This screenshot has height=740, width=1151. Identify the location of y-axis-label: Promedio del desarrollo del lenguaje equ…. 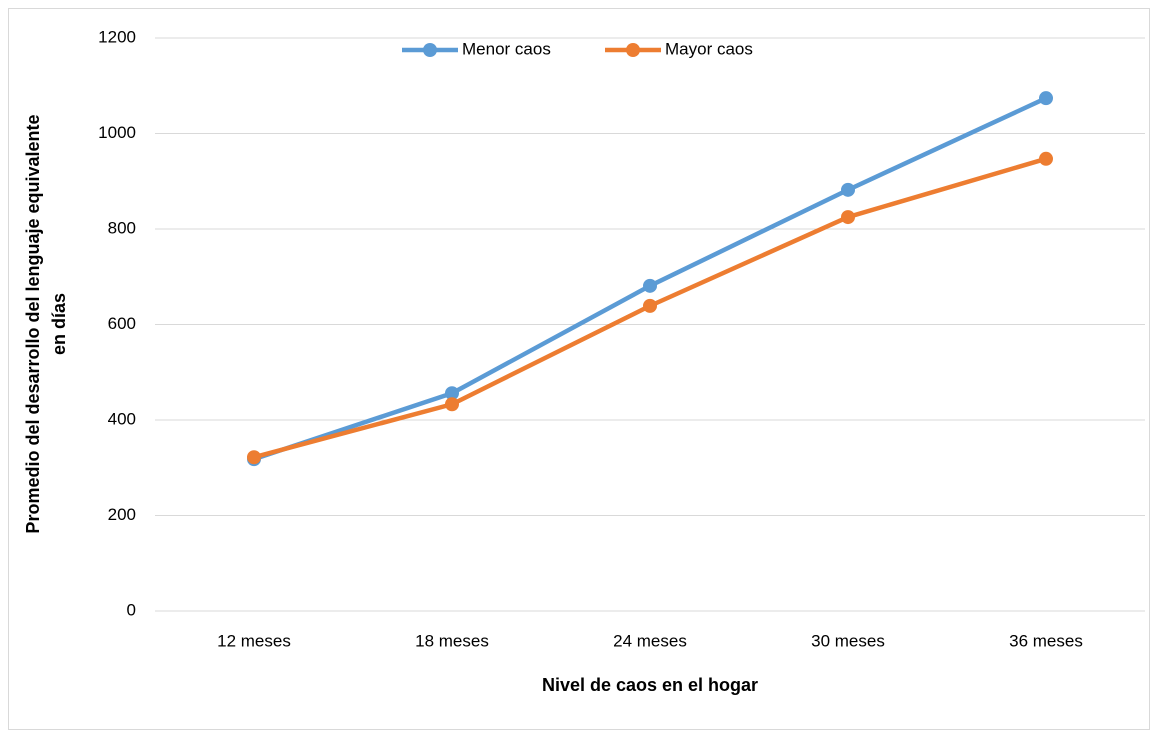
(33, 323).